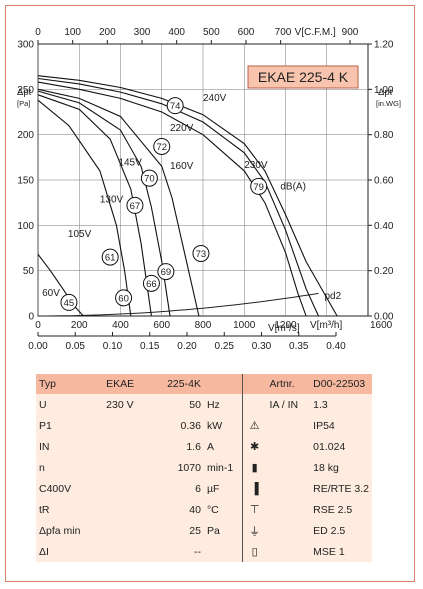 The image size is (423, 589). I want to click on table-cell: Hz, so click(223, 404).